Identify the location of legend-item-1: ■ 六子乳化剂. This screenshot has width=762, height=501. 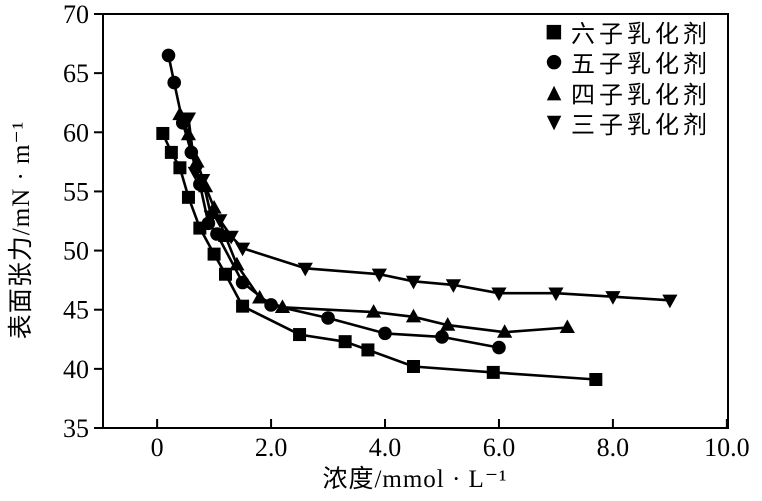
(627, 32).